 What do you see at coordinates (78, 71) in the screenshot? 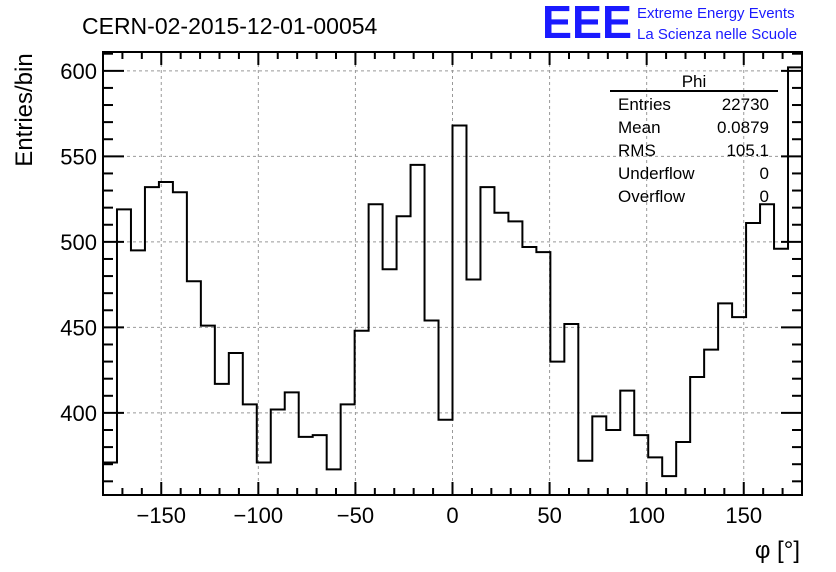
I see `y-tick-label: 600` at bounding box center [78, 71].